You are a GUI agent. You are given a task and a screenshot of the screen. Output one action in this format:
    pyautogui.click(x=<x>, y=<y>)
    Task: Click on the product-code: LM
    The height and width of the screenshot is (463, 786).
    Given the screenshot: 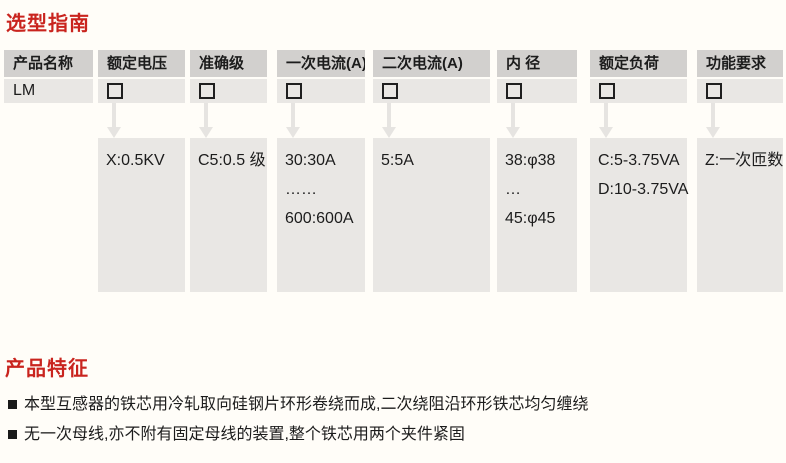 What is the action you would take?
    pyautogui.click(x=24, y=90)
    